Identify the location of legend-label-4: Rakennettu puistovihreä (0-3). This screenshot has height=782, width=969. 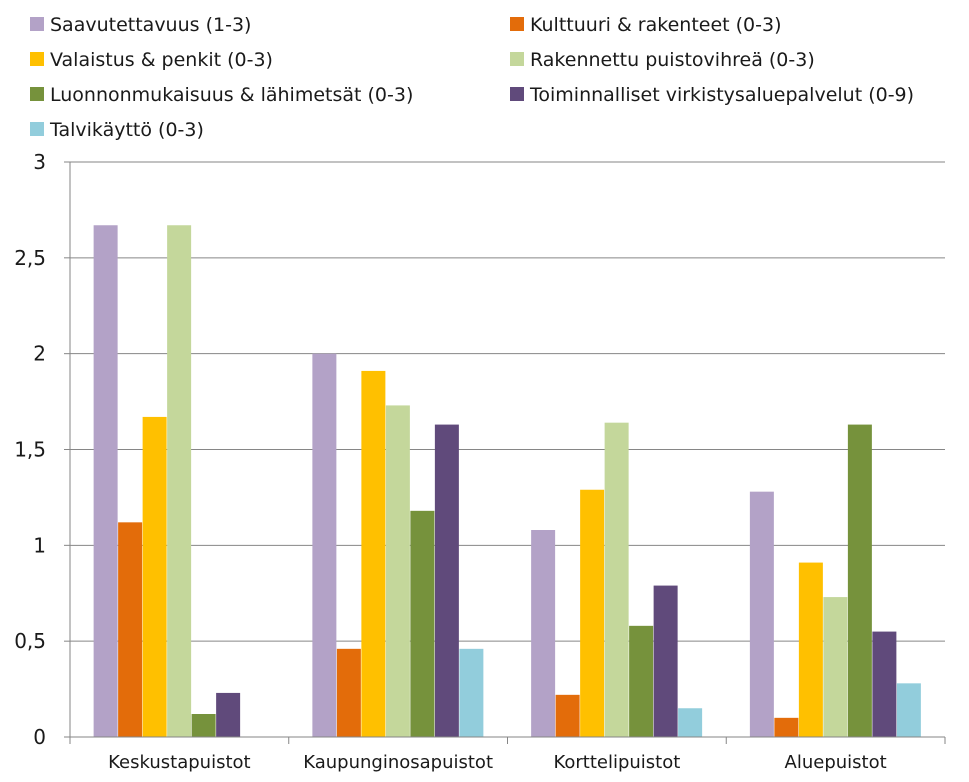
(672, 60).